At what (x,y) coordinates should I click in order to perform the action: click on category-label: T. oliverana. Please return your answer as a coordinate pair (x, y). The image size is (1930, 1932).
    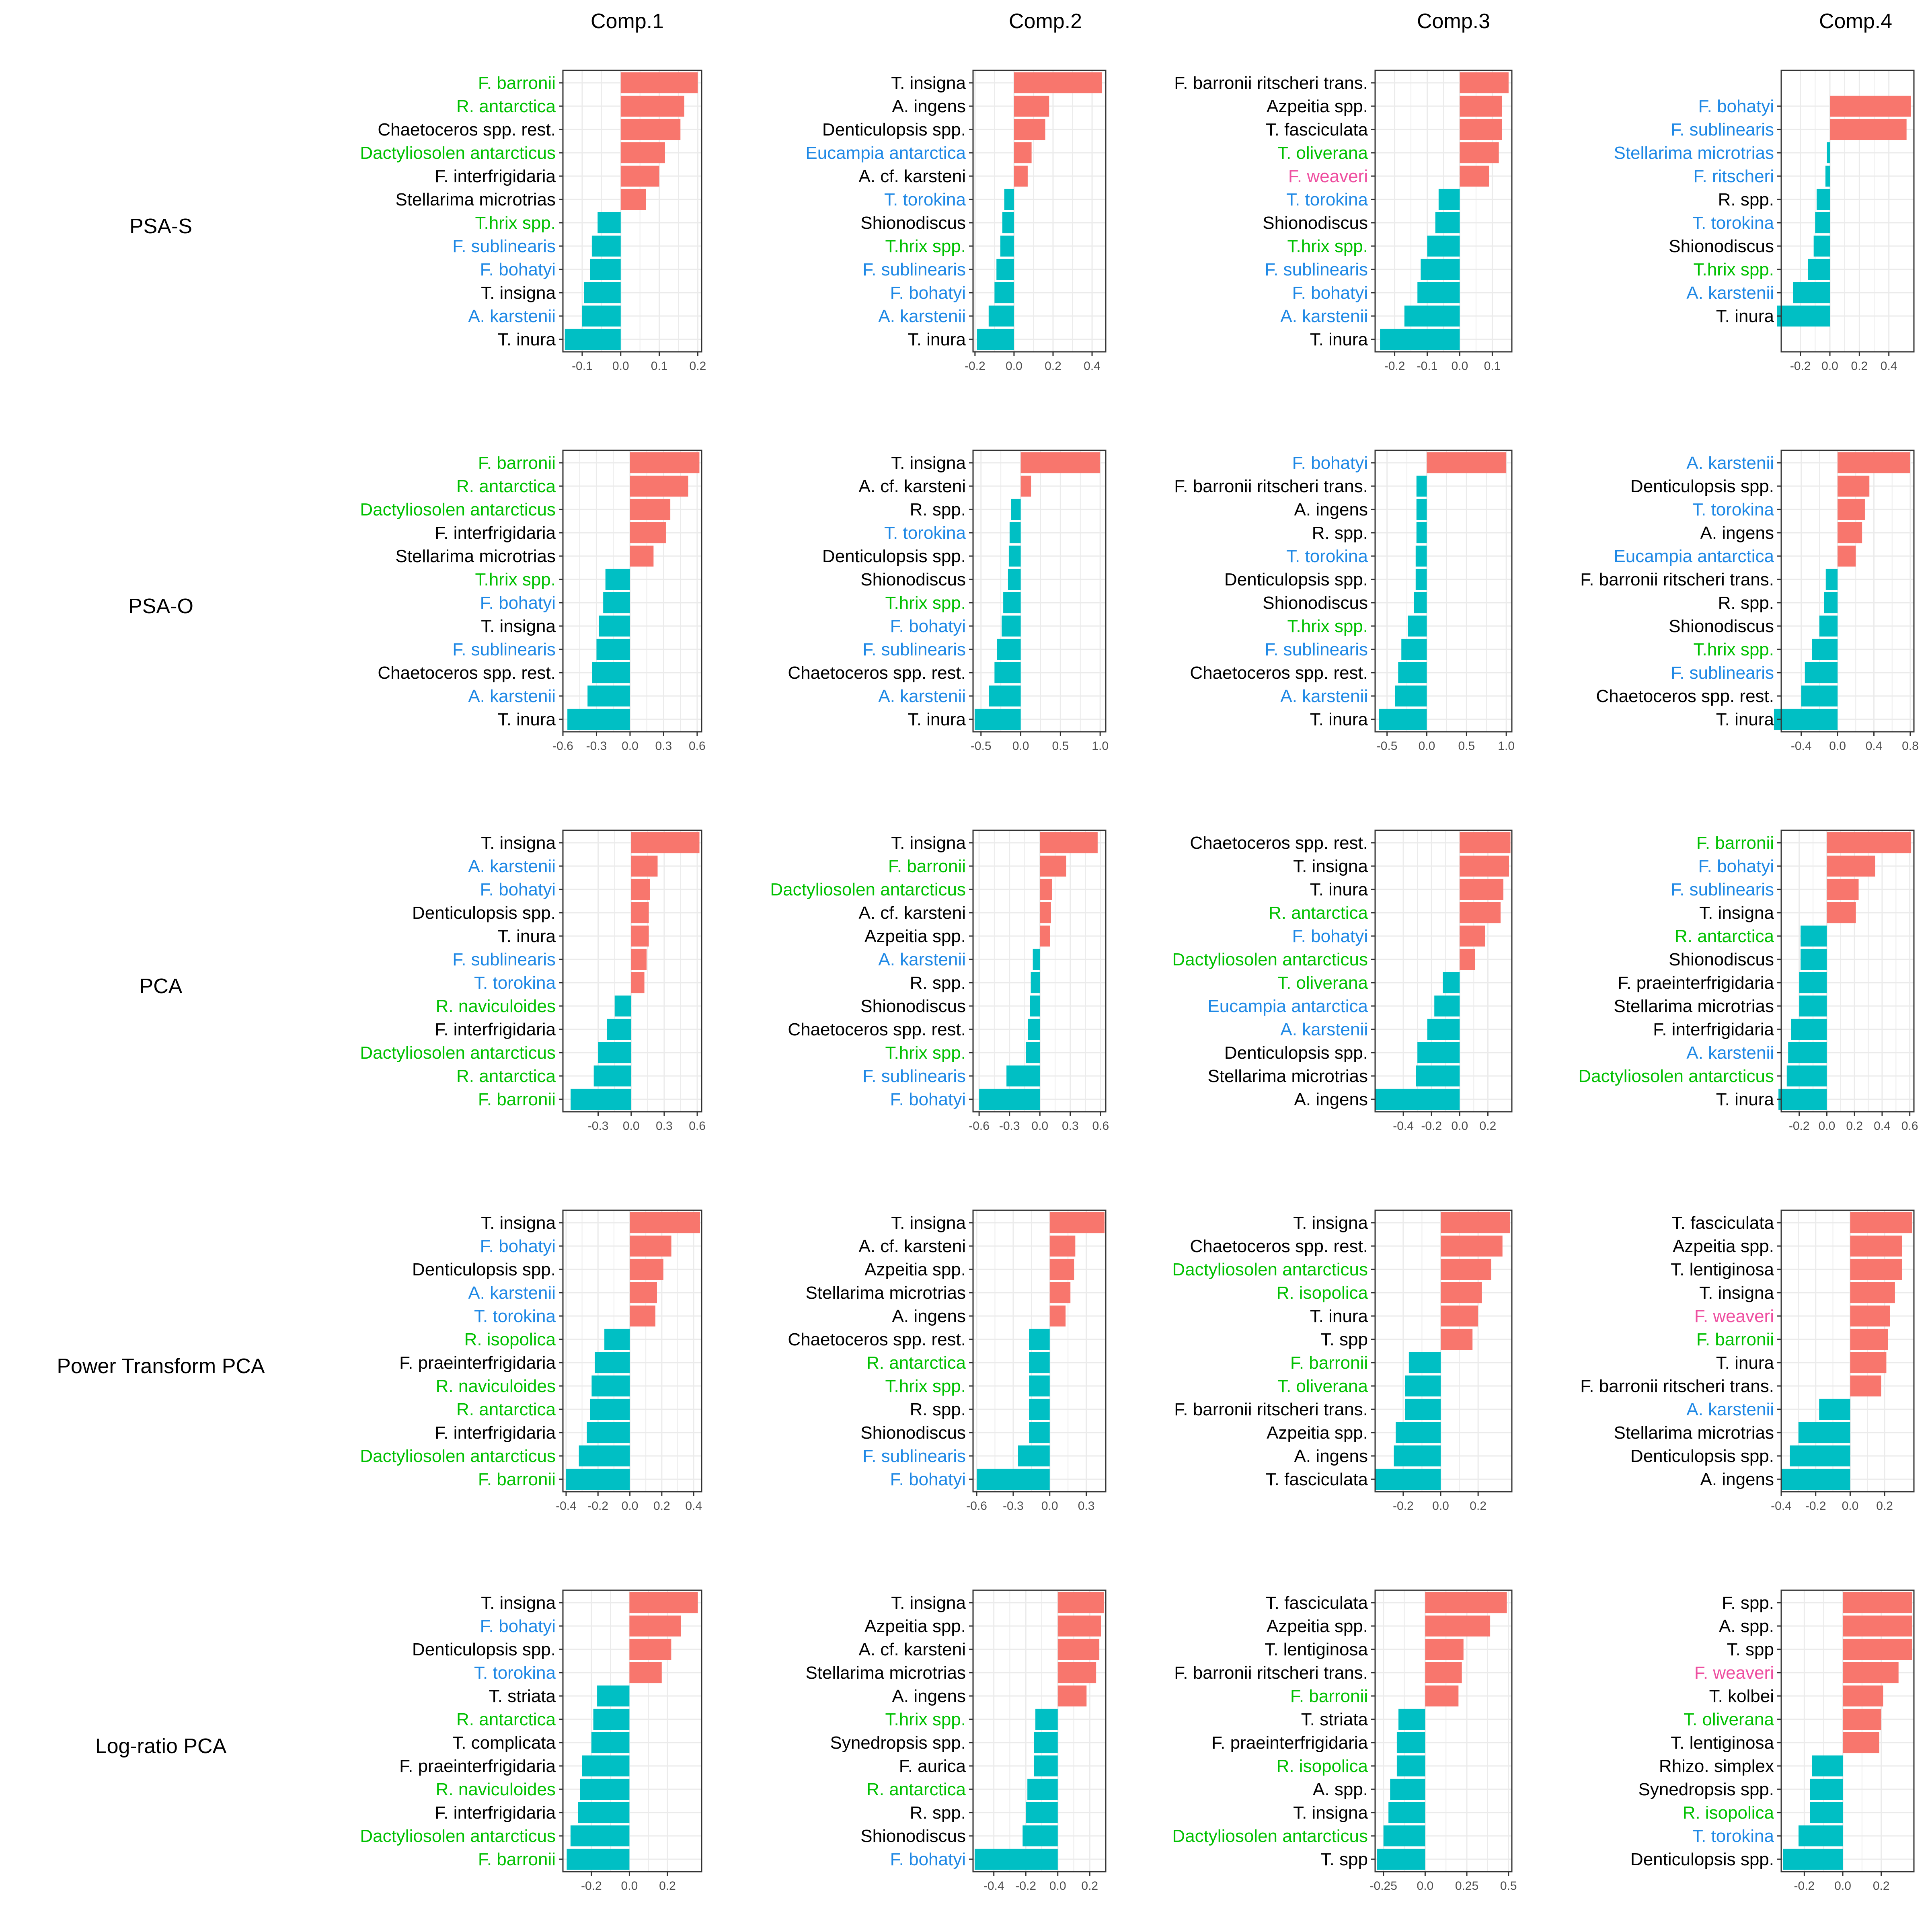
    Looking at the image, I should click on (1729, 1719).